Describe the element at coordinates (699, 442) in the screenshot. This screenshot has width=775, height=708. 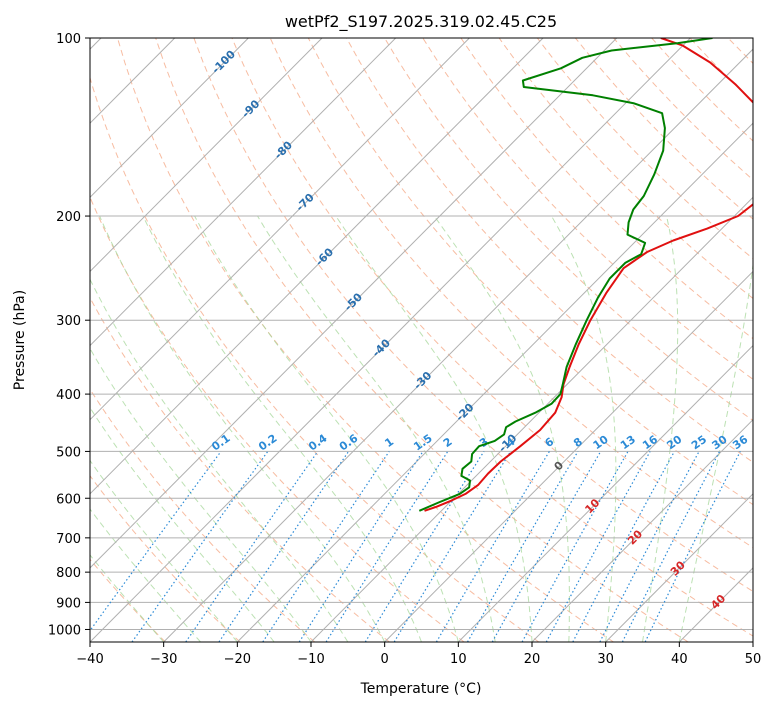
I see `mixing-ratio-label: 25` at that location.